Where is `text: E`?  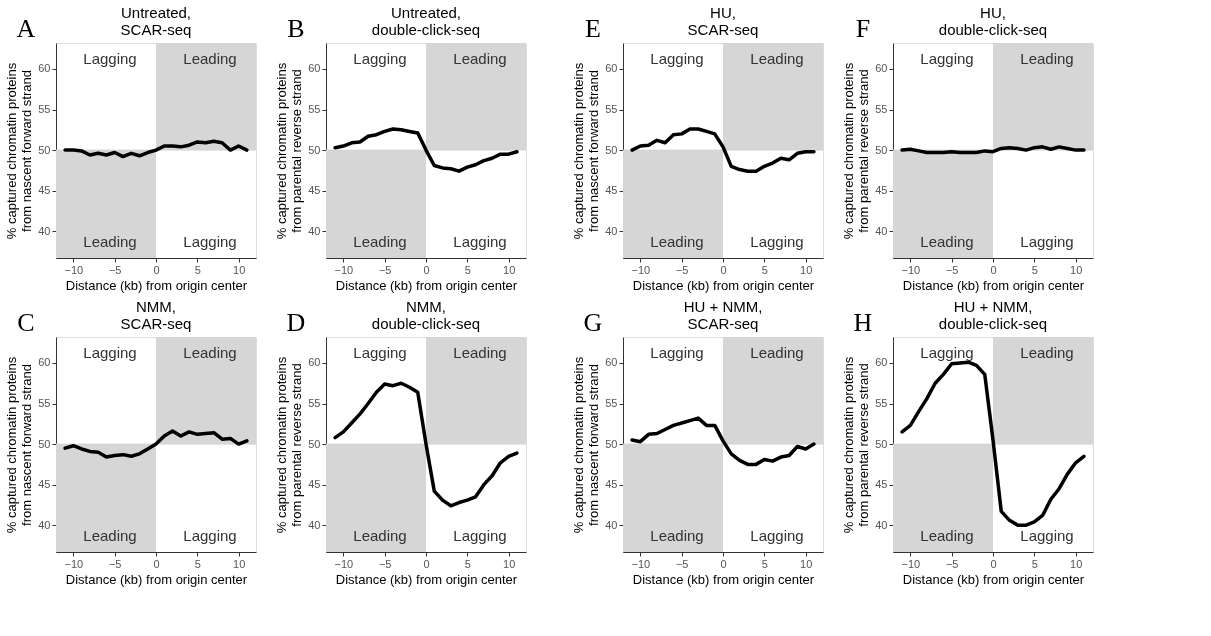 text: E is located at coordinates (593, 28).